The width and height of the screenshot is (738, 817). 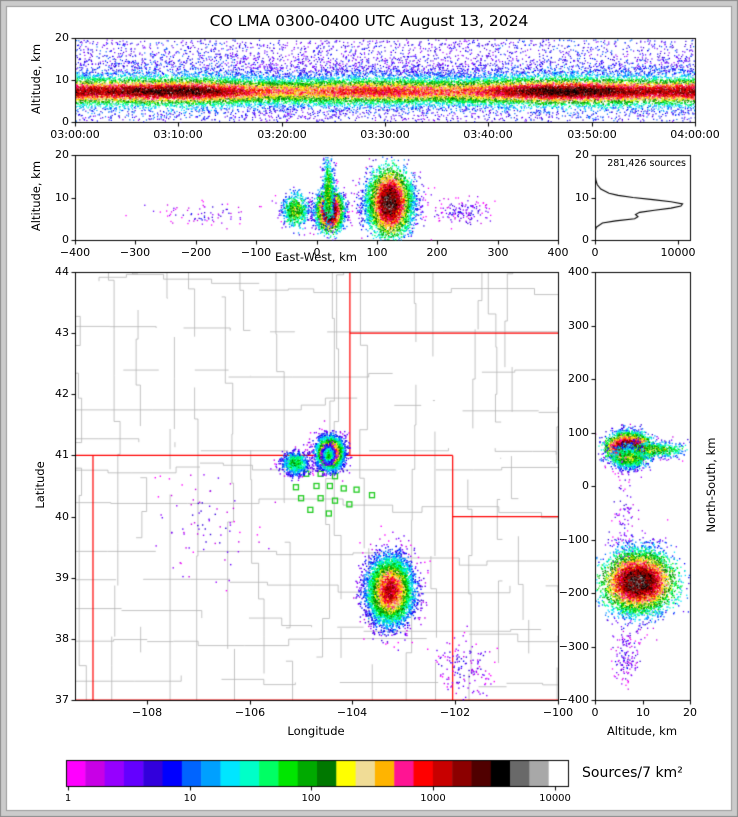 What do you see at coordinates (642, 731) in the screenshot?
I see `north-south-xlabel: Altitude, km` at bounding box center [642, 731].